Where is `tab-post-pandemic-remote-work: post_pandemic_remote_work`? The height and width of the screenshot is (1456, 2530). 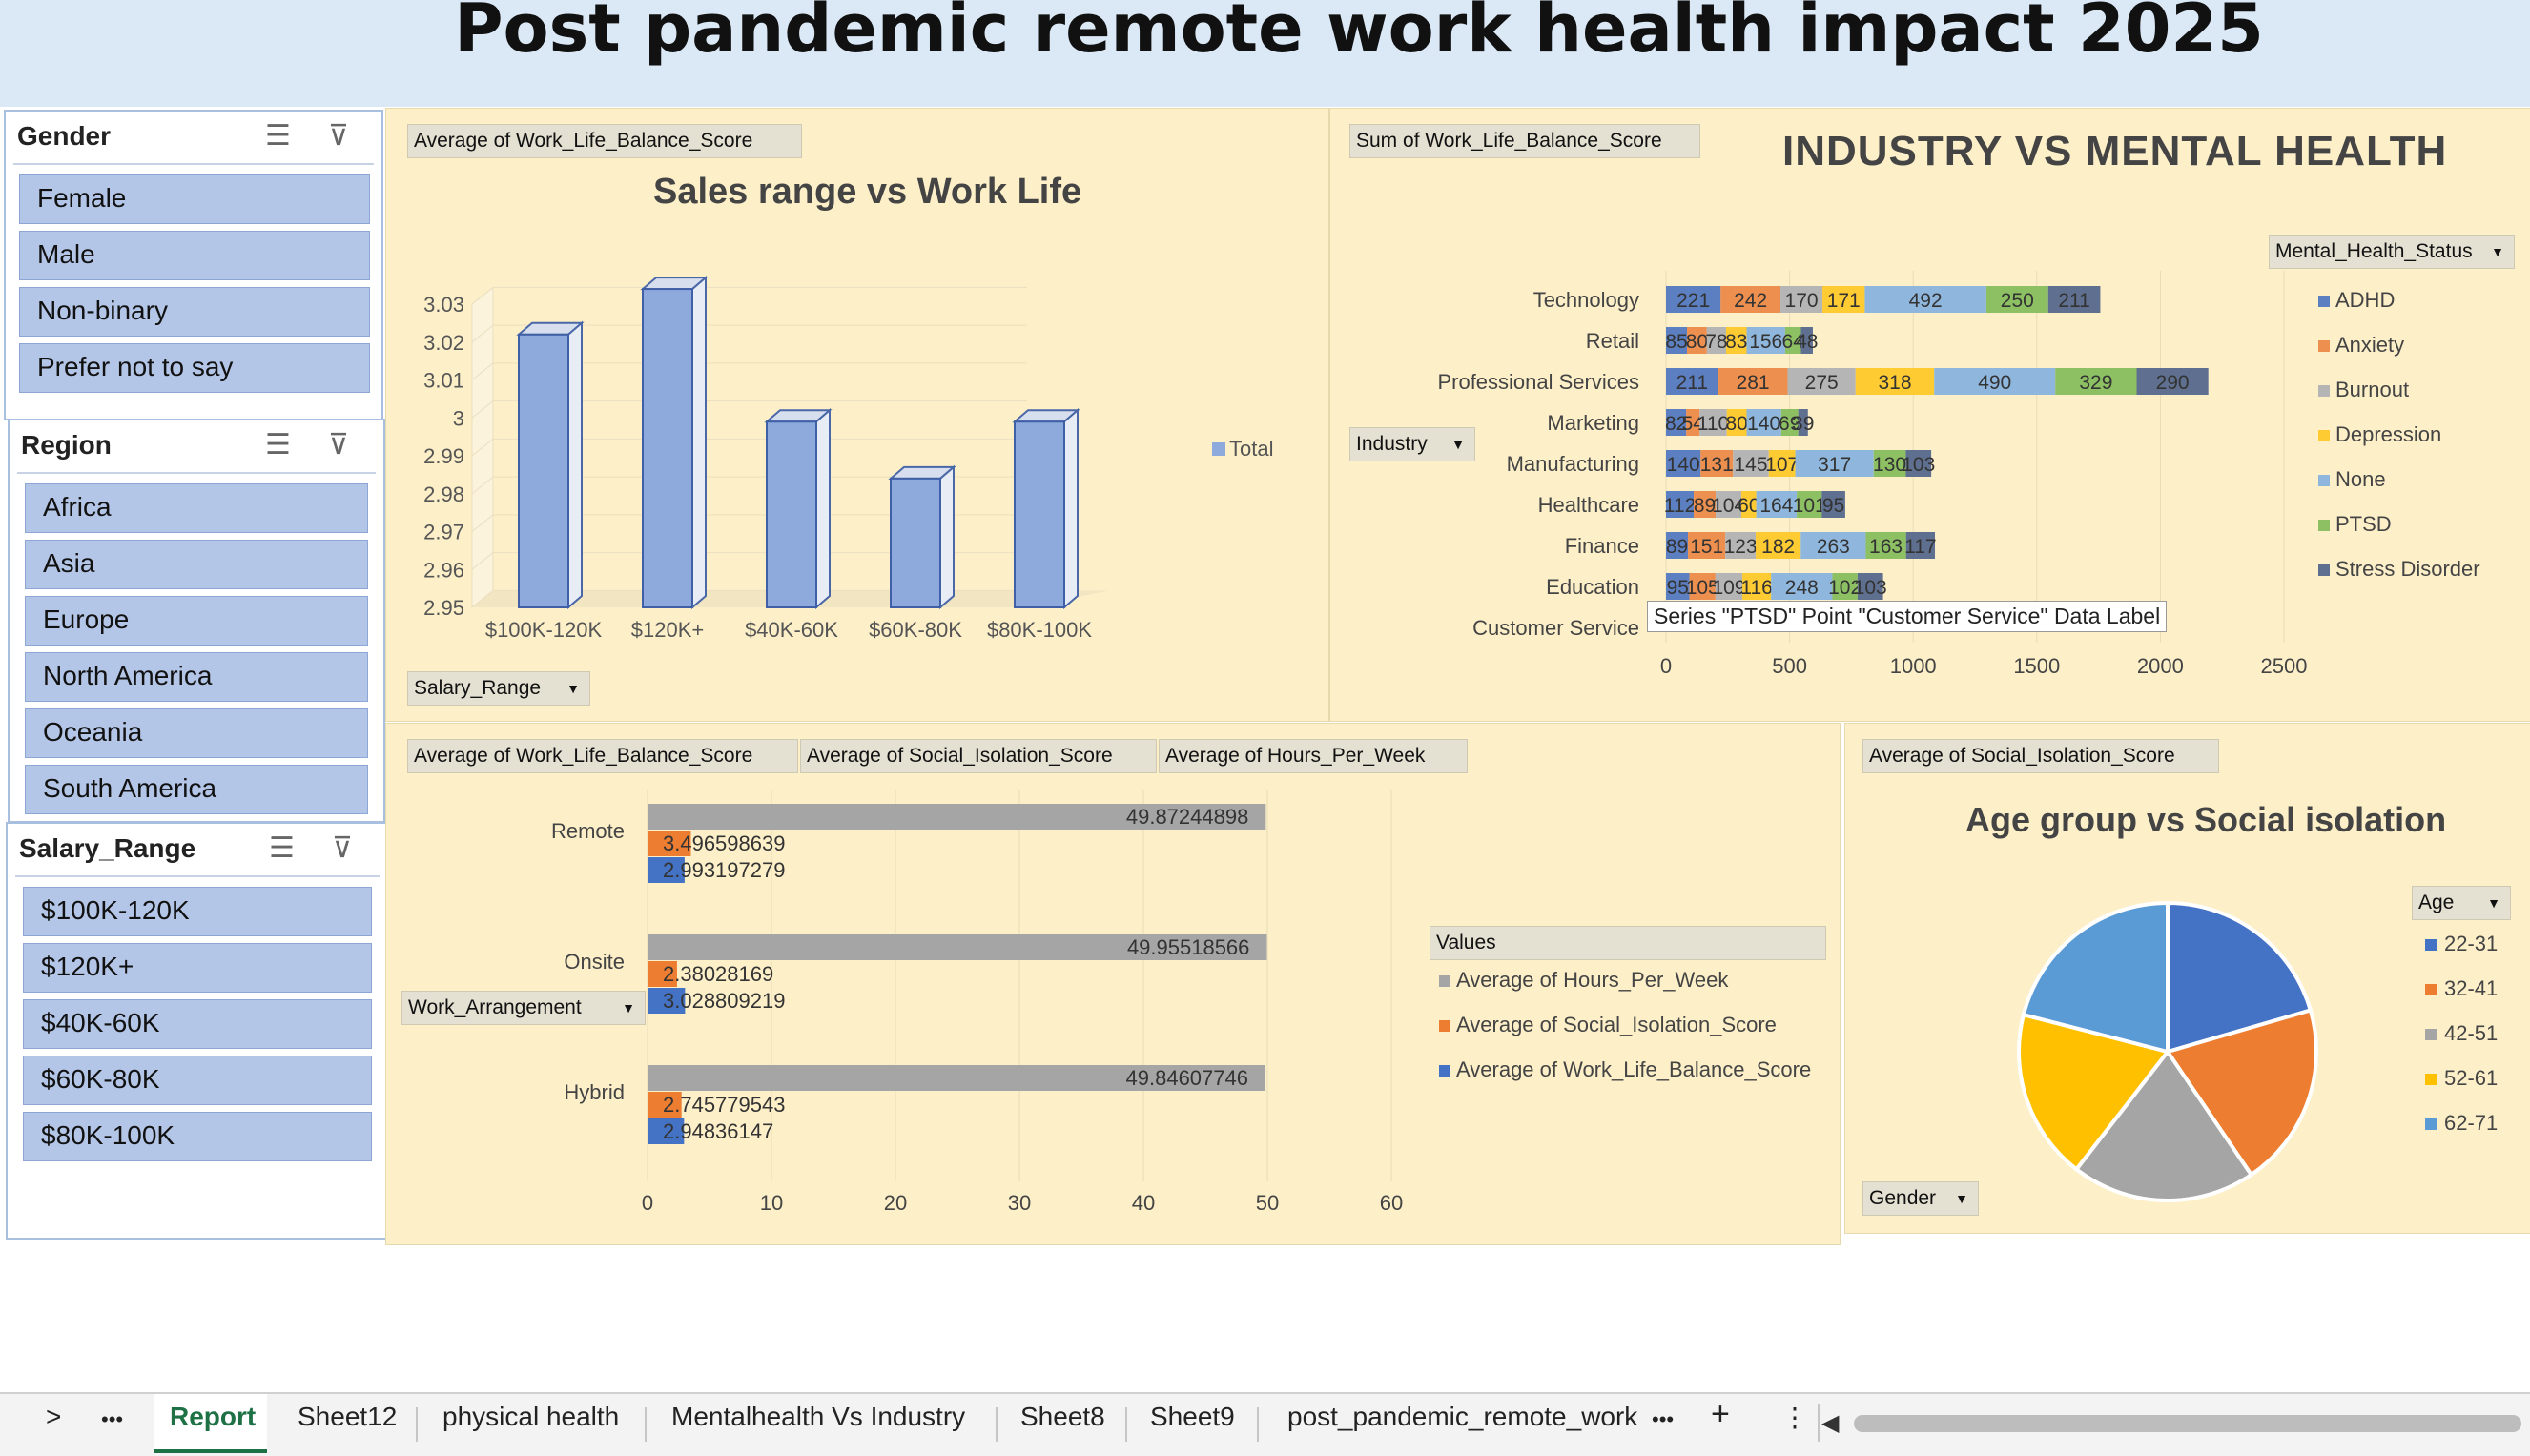 tab-post-pandemic-remote-work: post_pandemic_remote_work is located at coordinates (1462, 1416).